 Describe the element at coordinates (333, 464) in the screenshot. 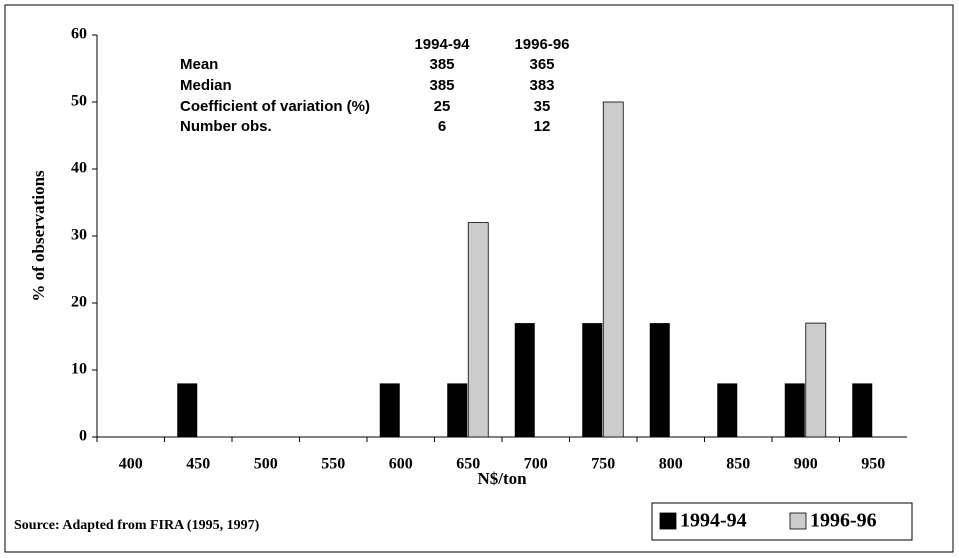

I see `x-tick-label: 550` at that location.